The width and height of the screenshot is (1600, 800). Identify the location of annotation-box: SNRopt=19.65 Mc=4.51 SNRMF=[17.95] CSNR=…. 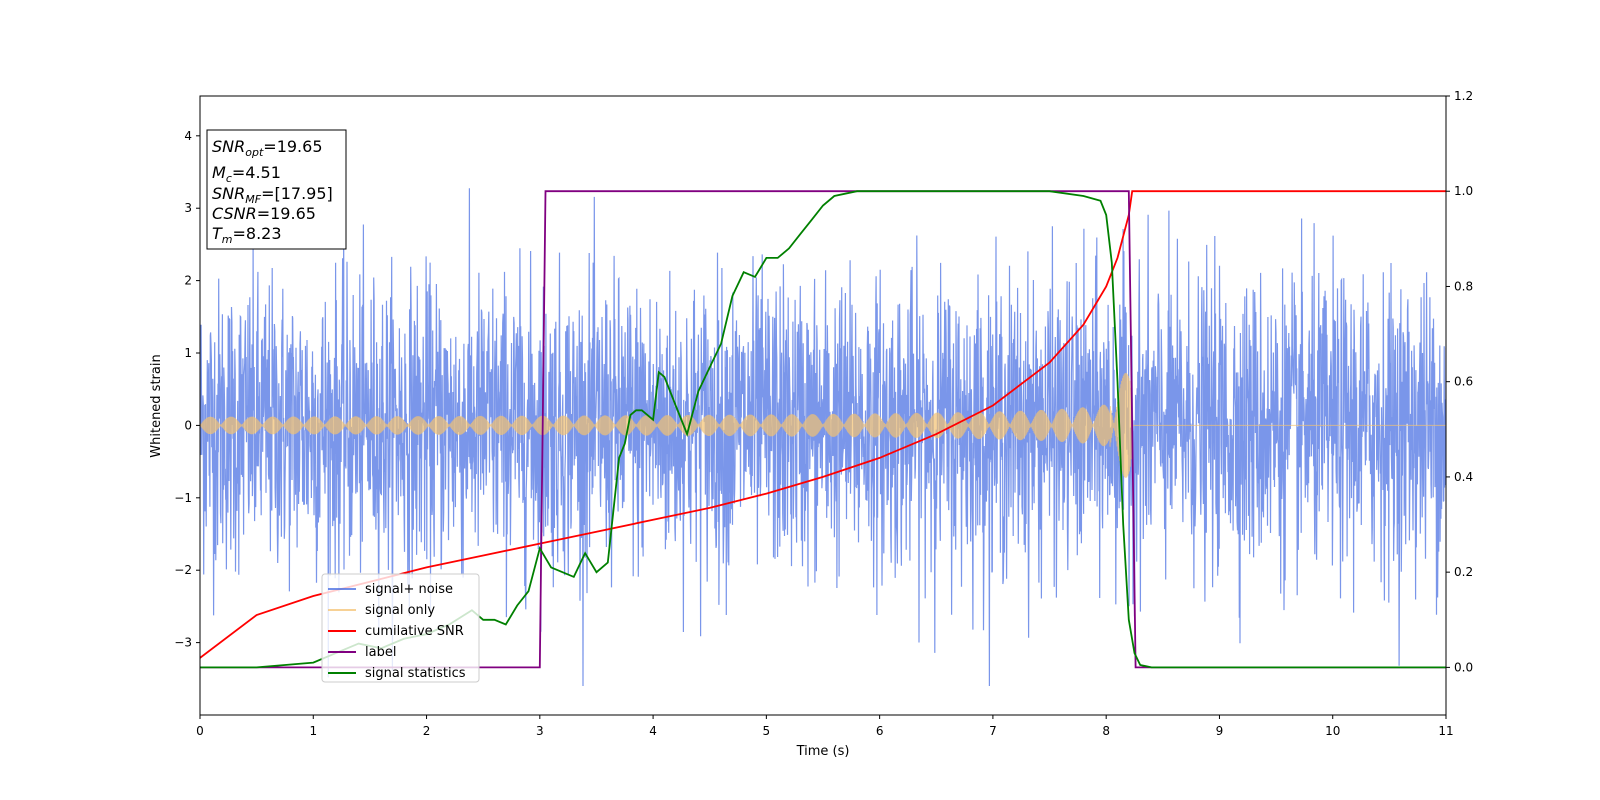
(276, 189).